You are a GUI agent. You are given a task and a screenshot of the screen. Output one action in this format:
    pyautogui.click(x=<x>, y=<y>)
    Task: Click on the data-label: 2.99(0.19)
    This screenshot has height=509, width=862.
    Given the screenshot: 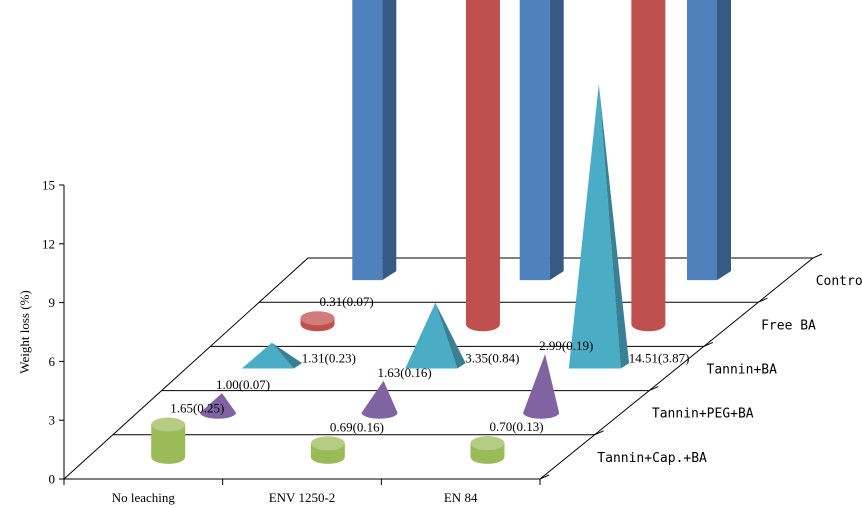 What is the action you would take?
    pyautogui.click(x=566, y=345)
    